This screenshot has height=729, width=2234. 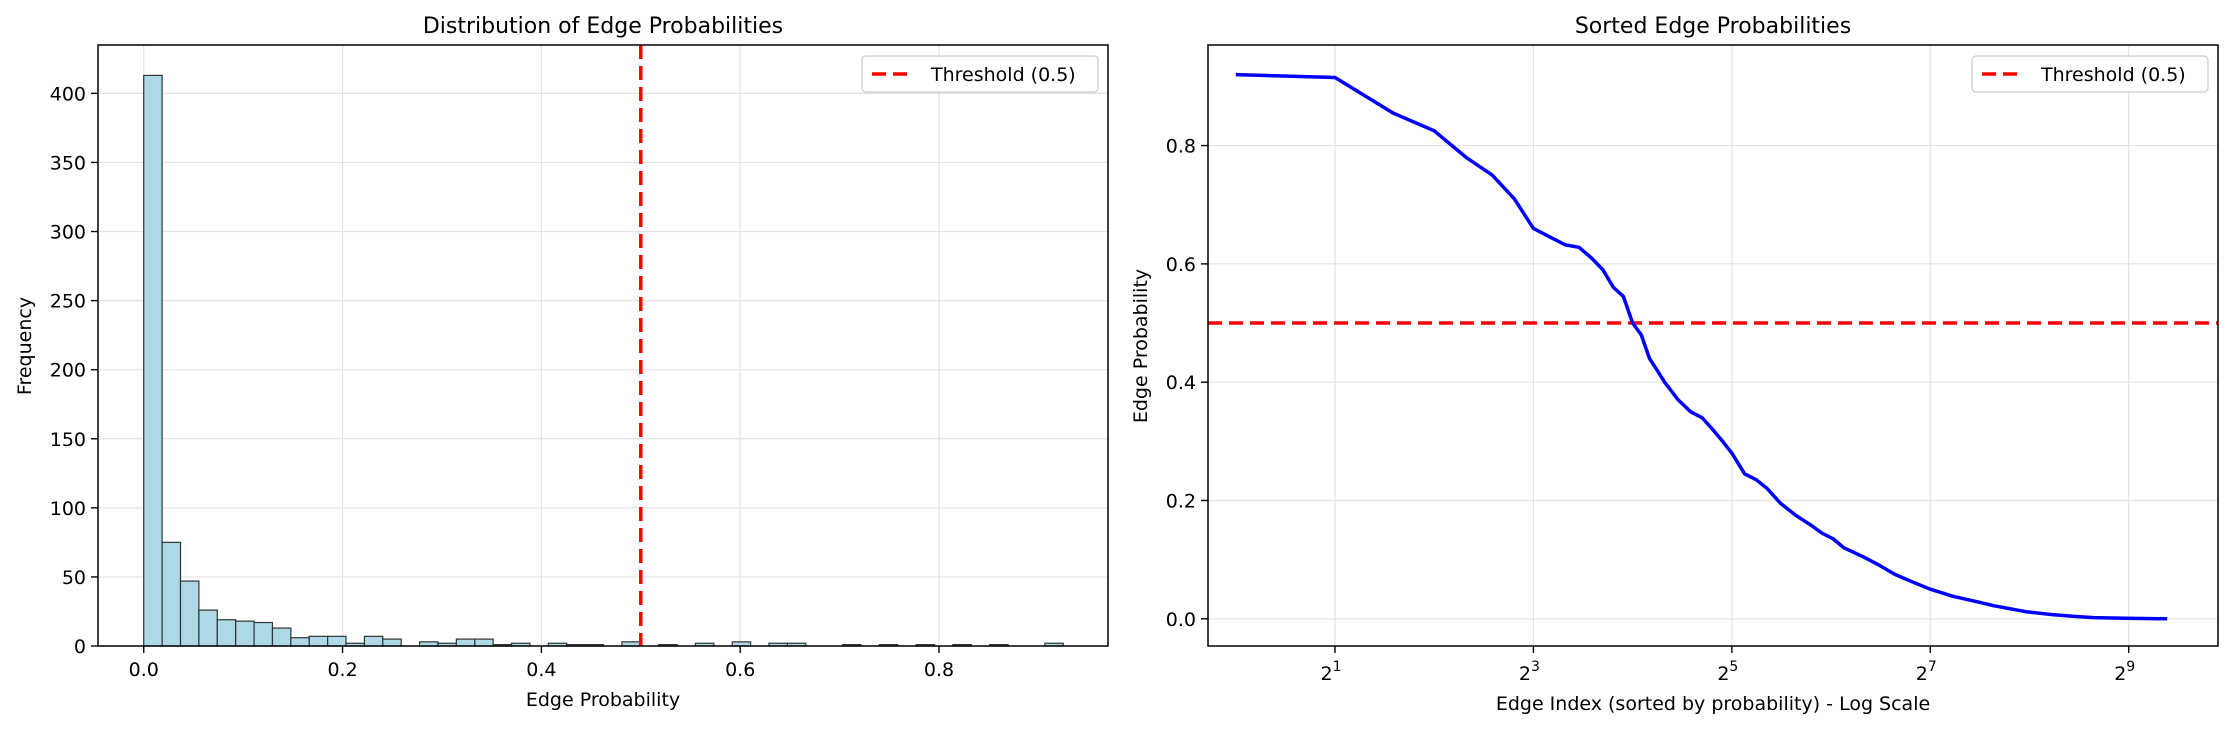 What do you see at coordinates (68, 440) in the screenshot?
I see `histogram-y-tick-label: 150` at bounding box center [68, 440].